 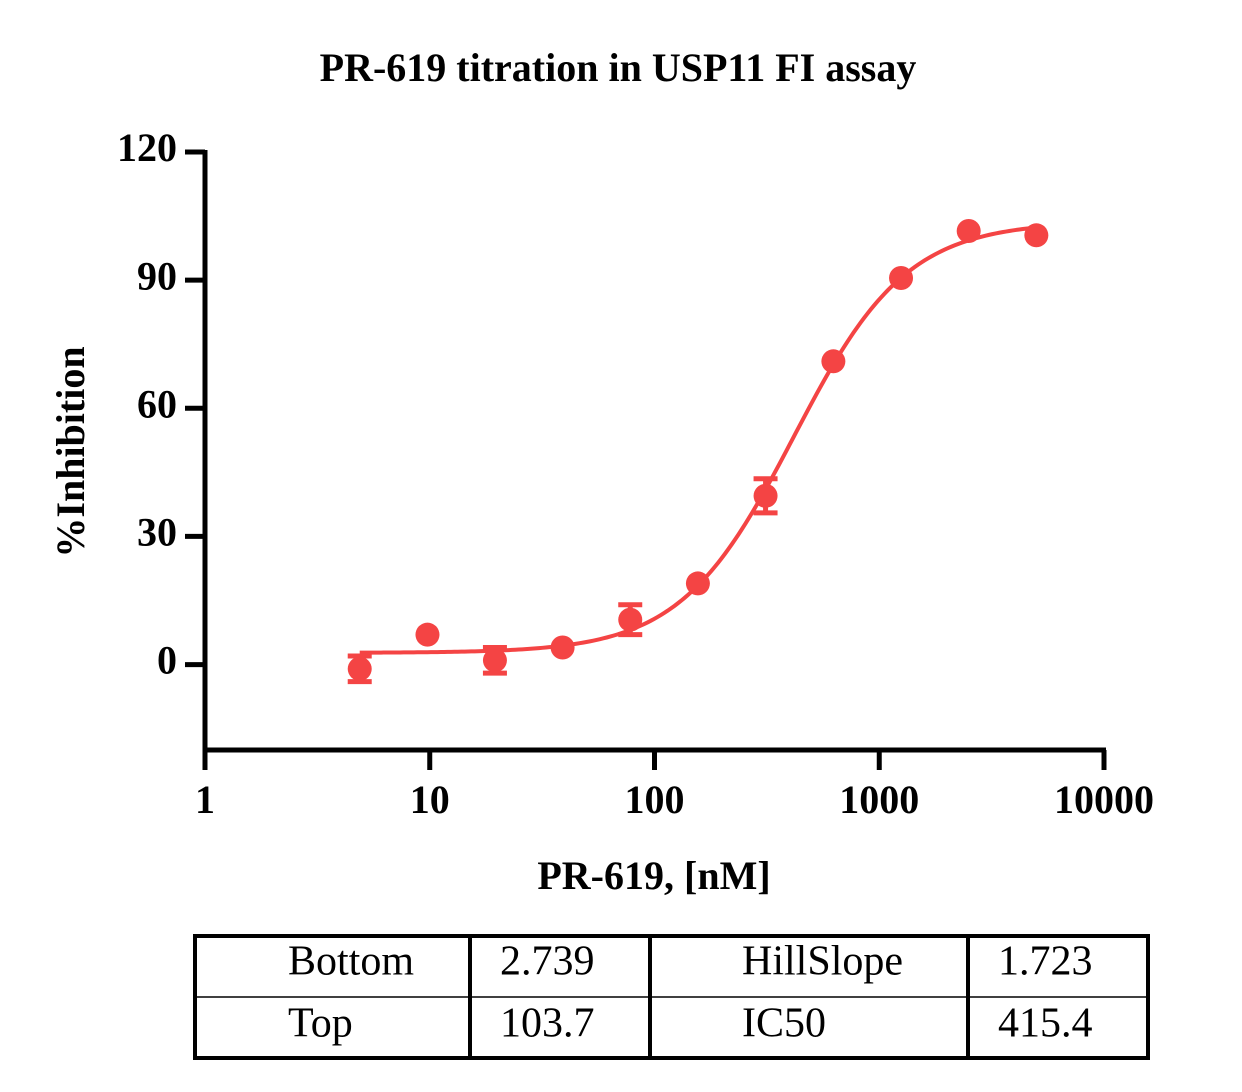 What do you see at coordinates (1104, 799) in the screenshot?
I see `x-tick-label: 10000` at bounding box center [1104, 799].